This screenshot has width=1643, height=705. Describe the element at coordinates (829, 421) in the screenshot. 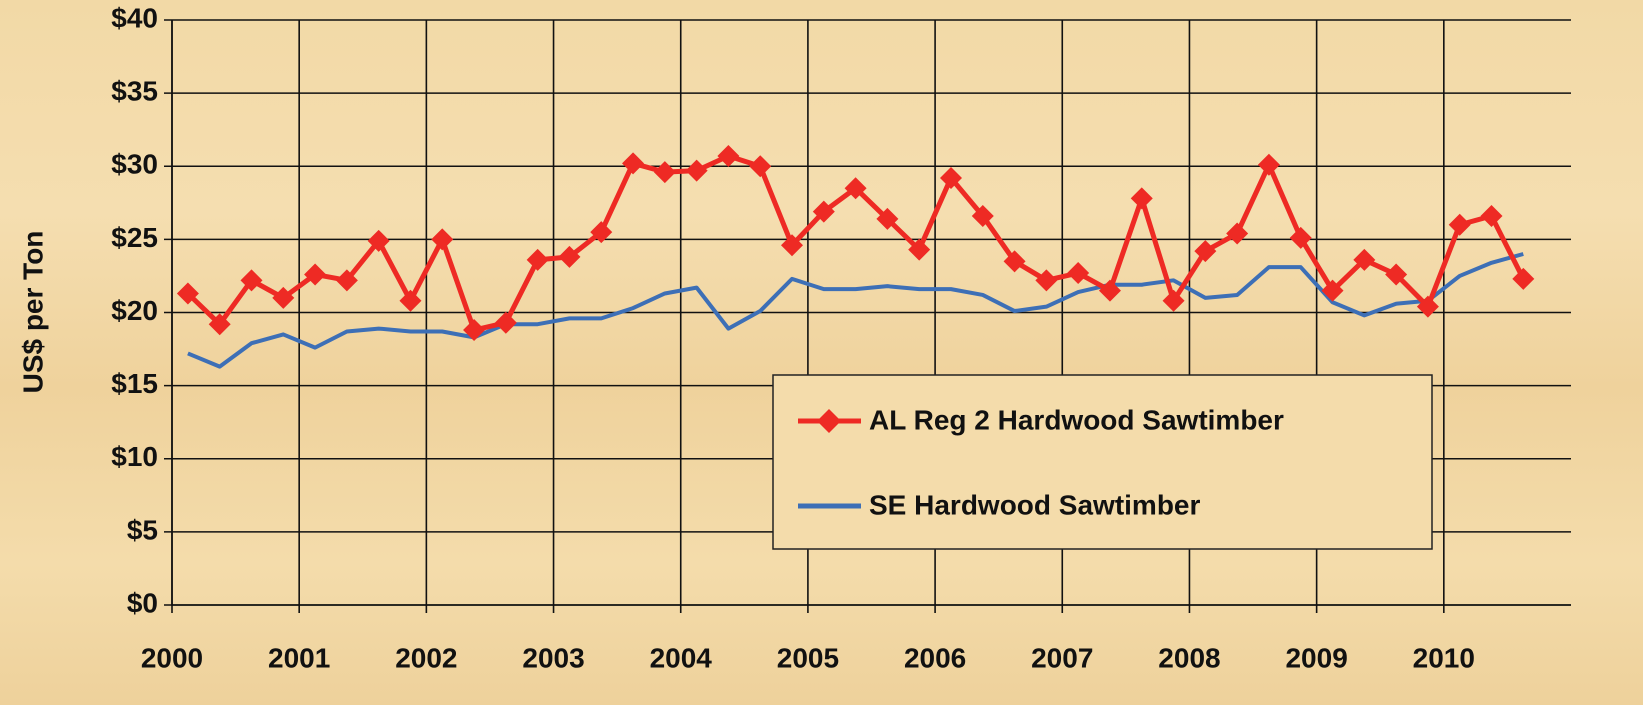

I see `legend-marker` at that location.